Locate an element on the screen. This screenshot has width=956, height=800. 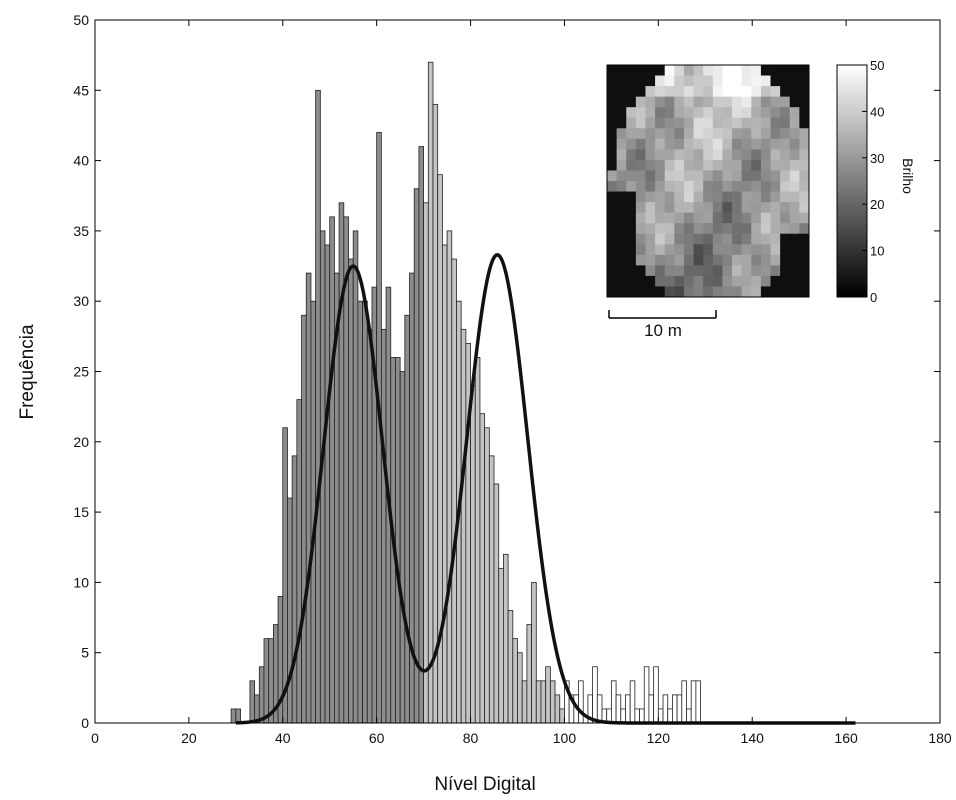
inset-image: 10 m is located at coordinates (708, 202).